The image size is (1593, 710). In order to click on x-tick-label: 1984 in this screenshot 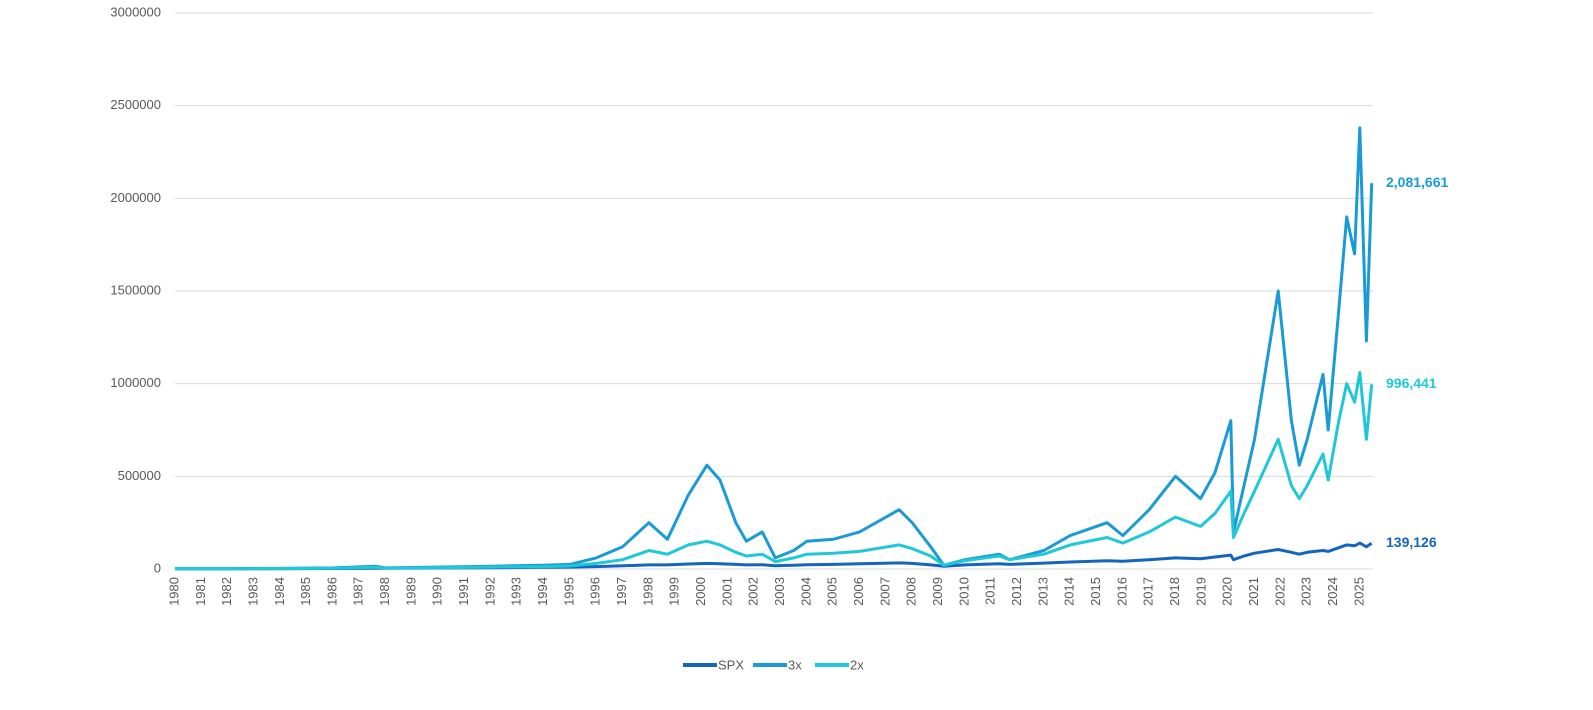, I will do `click(279, 591)`.